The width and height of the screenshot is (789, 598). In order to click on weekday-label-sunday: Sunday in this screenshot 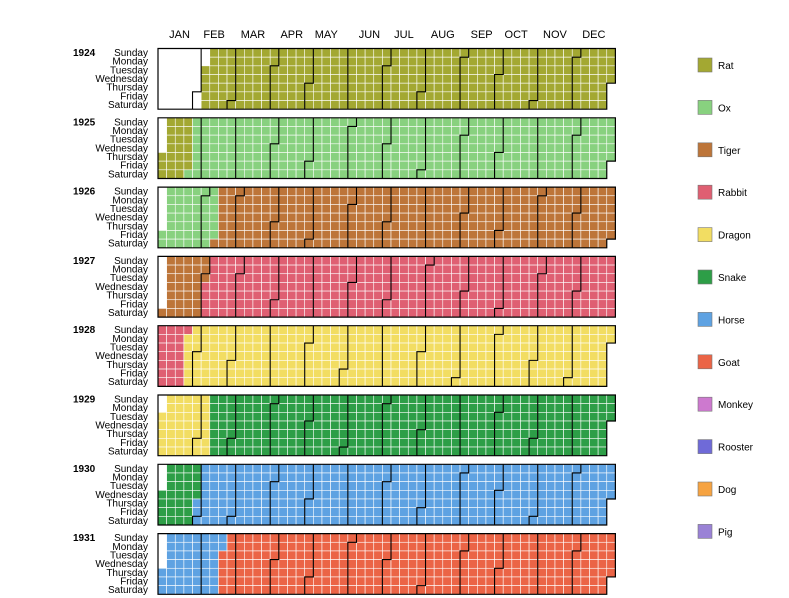, I will do `click(131, 53)`.